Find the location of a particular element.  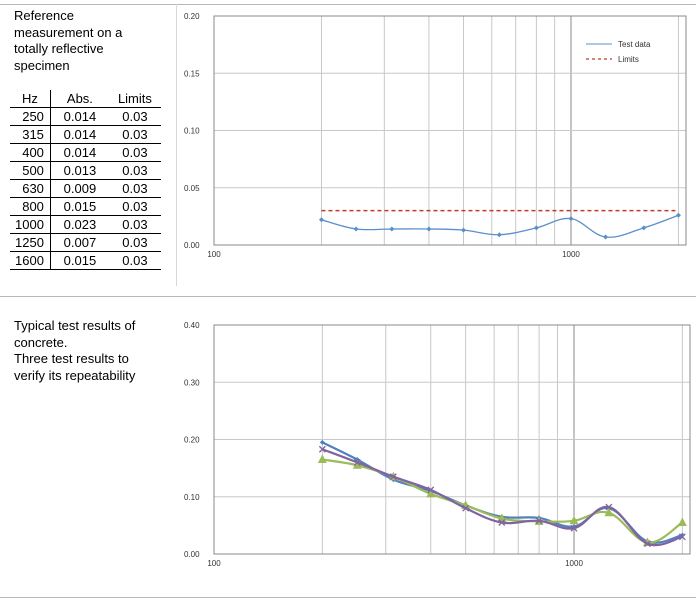

cell-hz: 1600 is located at coordinates (30, 260).